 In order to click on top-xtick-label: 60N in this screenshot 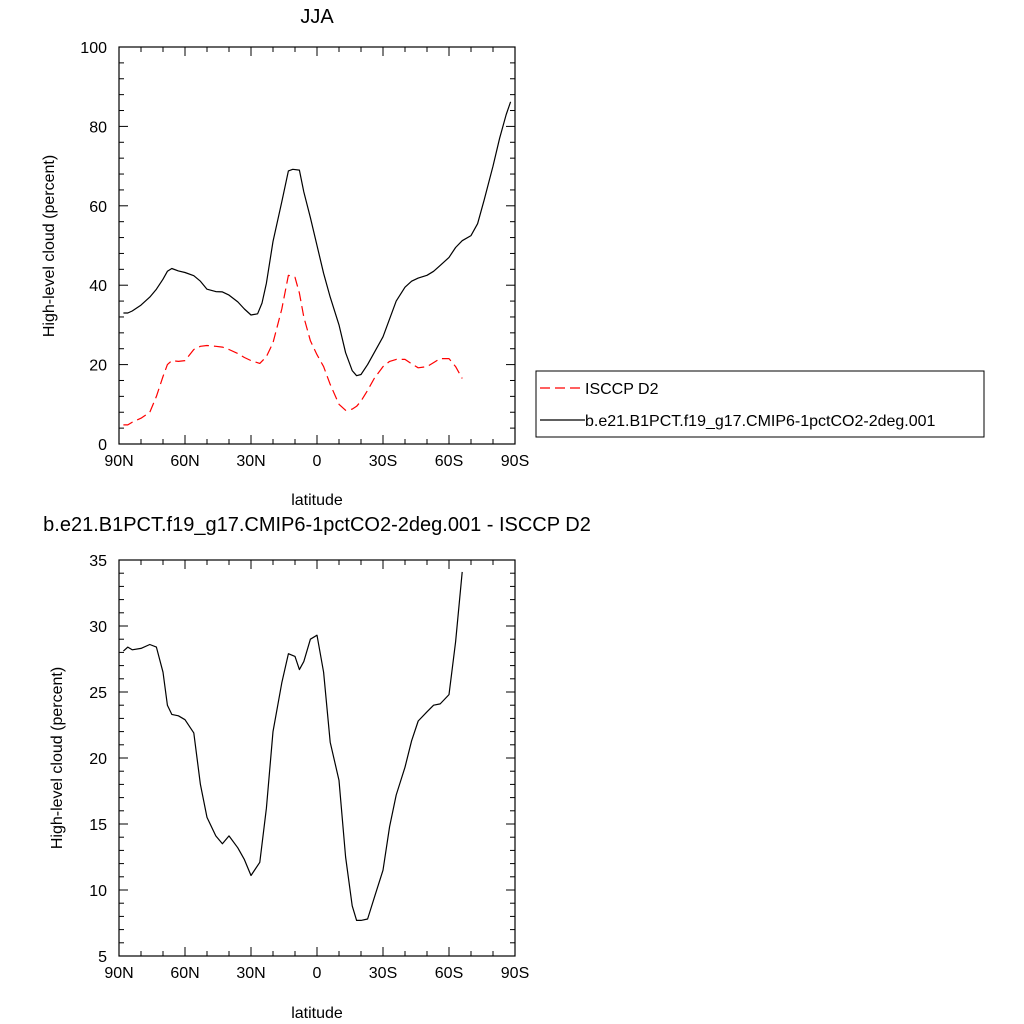, I will do `click(184, 461)`.